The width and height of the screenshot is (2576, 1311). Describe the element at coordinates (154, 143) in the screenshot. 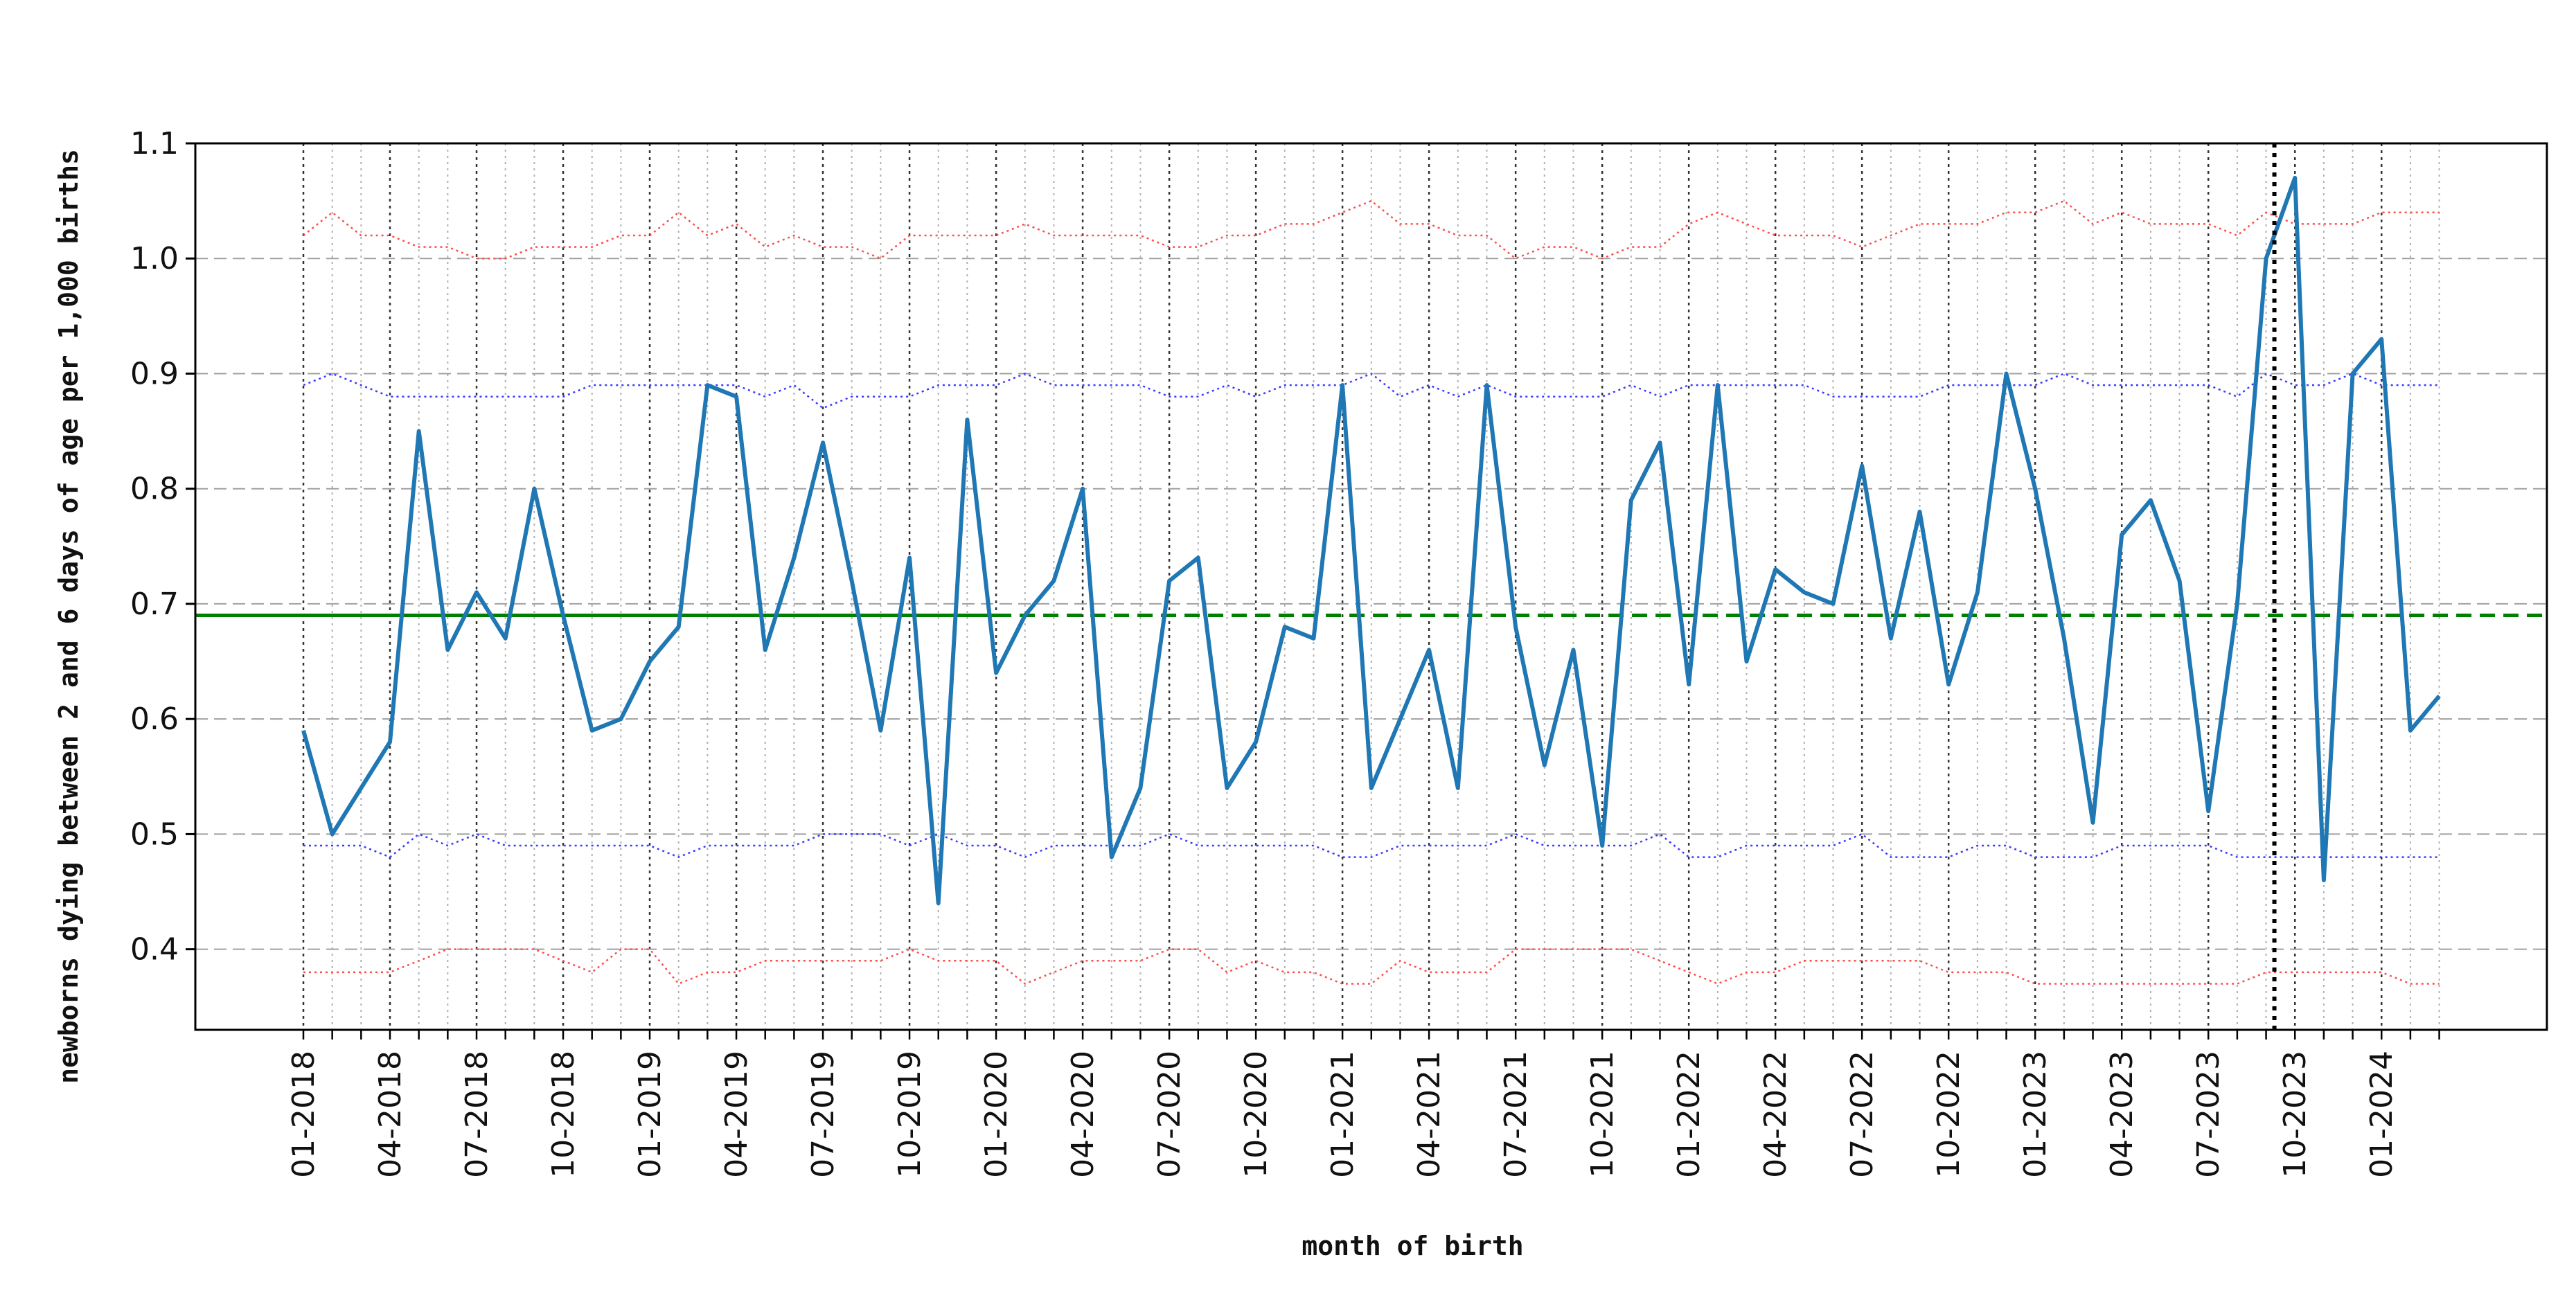

I see `y-tick-label: 1.1` at that location.